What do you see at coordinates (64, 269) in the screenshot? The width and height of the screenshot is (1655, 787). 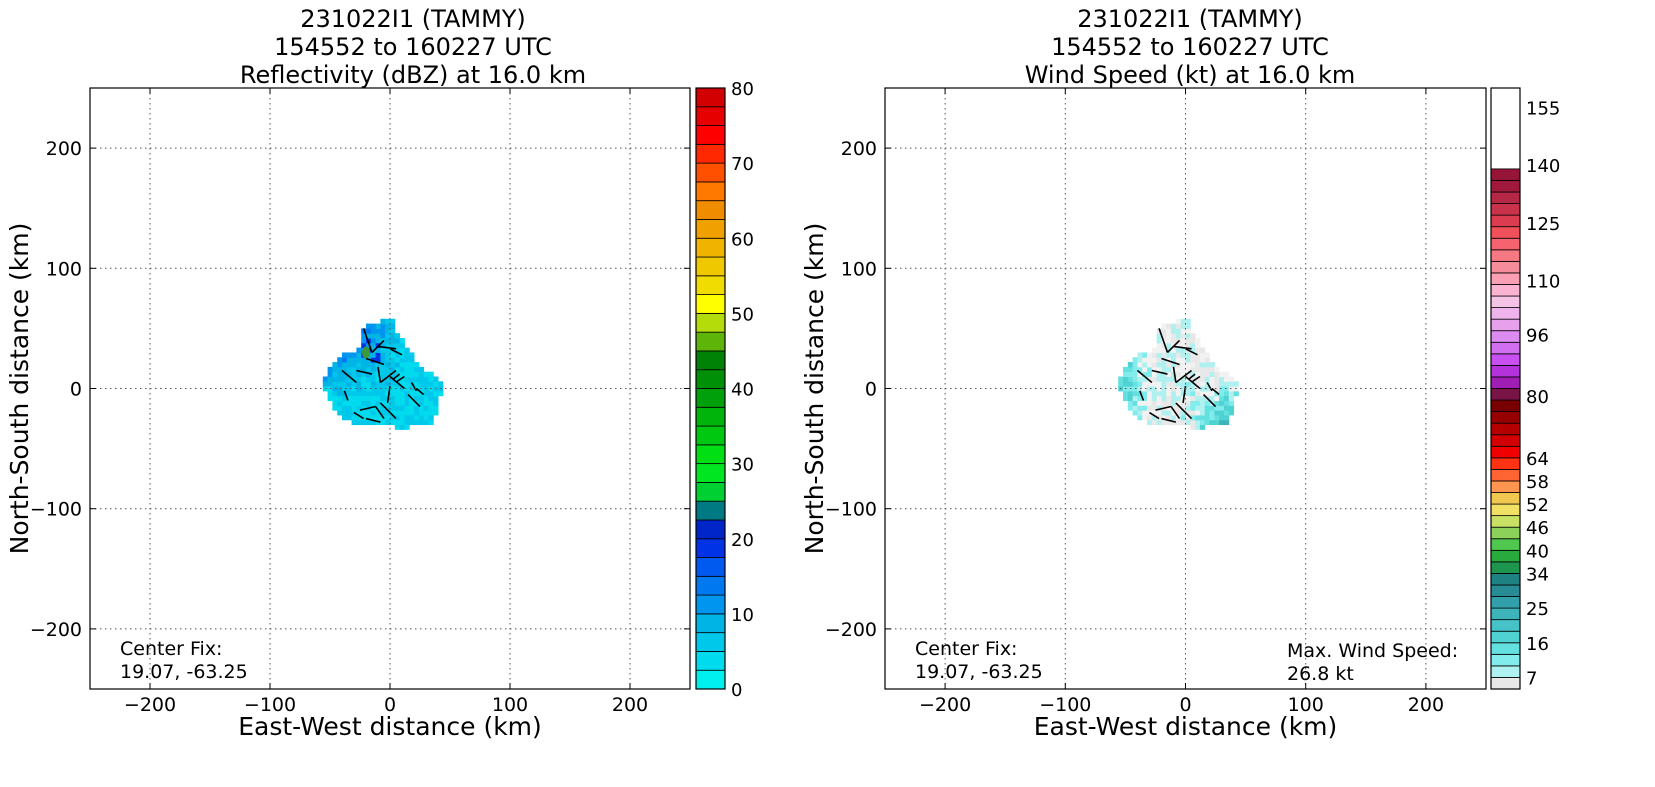 I see `y-tick-label: 100` at bounding box center [64, 269].